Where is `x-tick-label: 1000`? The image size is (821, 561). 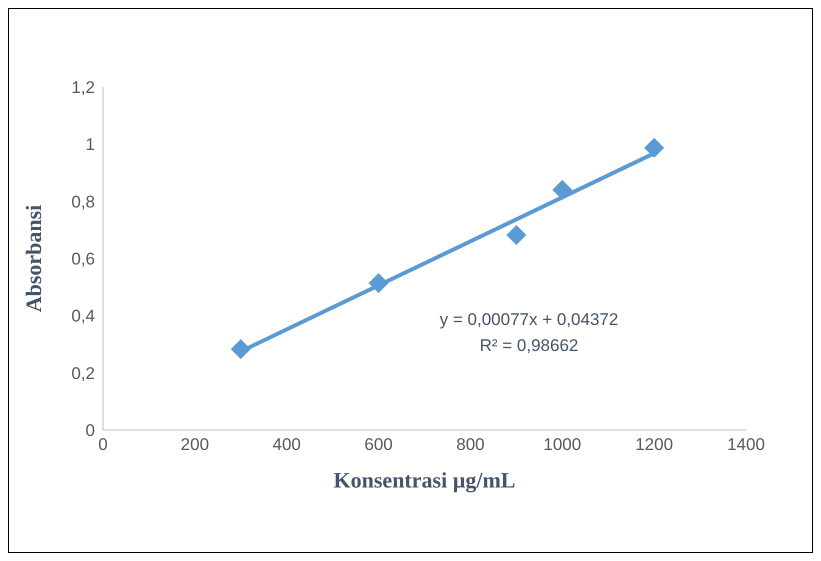
x-tick-label: 1000 is located at coordinates (562, 444).